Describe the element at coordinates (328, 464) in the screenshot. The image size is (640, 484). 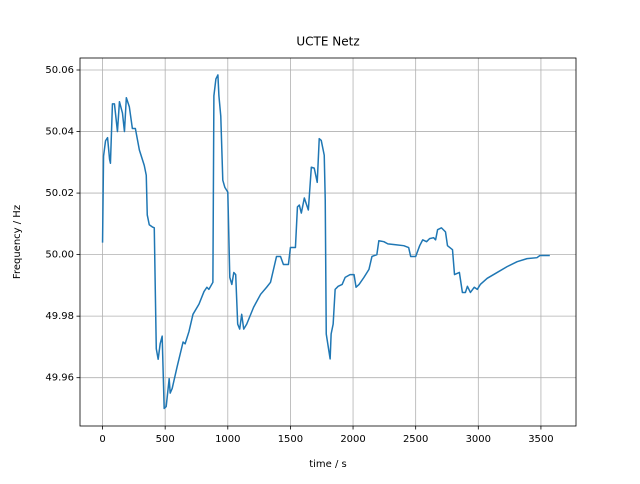
I see `x-axis-label: time / s` at that location.